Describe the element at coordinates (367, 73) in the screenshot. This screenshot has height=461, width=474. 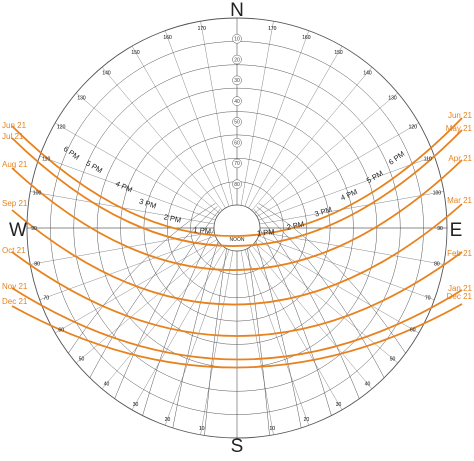
I see `azimuth-tick-label: 140` at that location.